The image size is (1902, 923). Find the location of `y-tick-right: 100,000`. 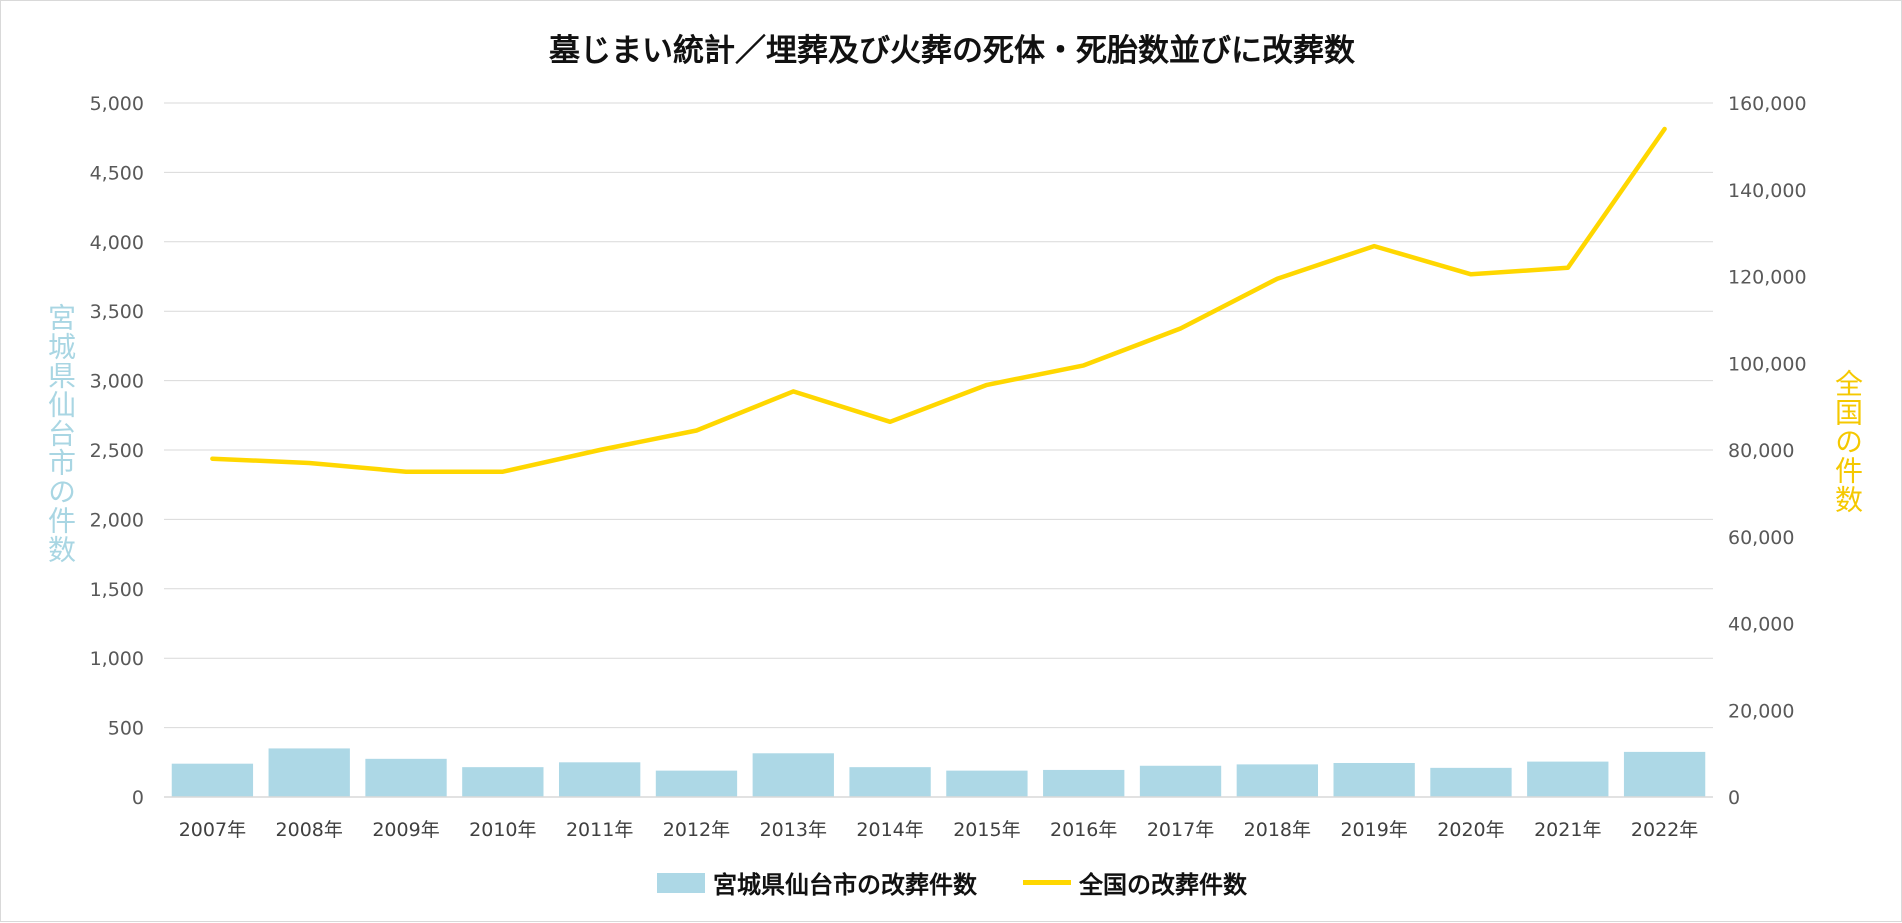

y-tick-right: 100,000 is located at coordinates (1767, 364).